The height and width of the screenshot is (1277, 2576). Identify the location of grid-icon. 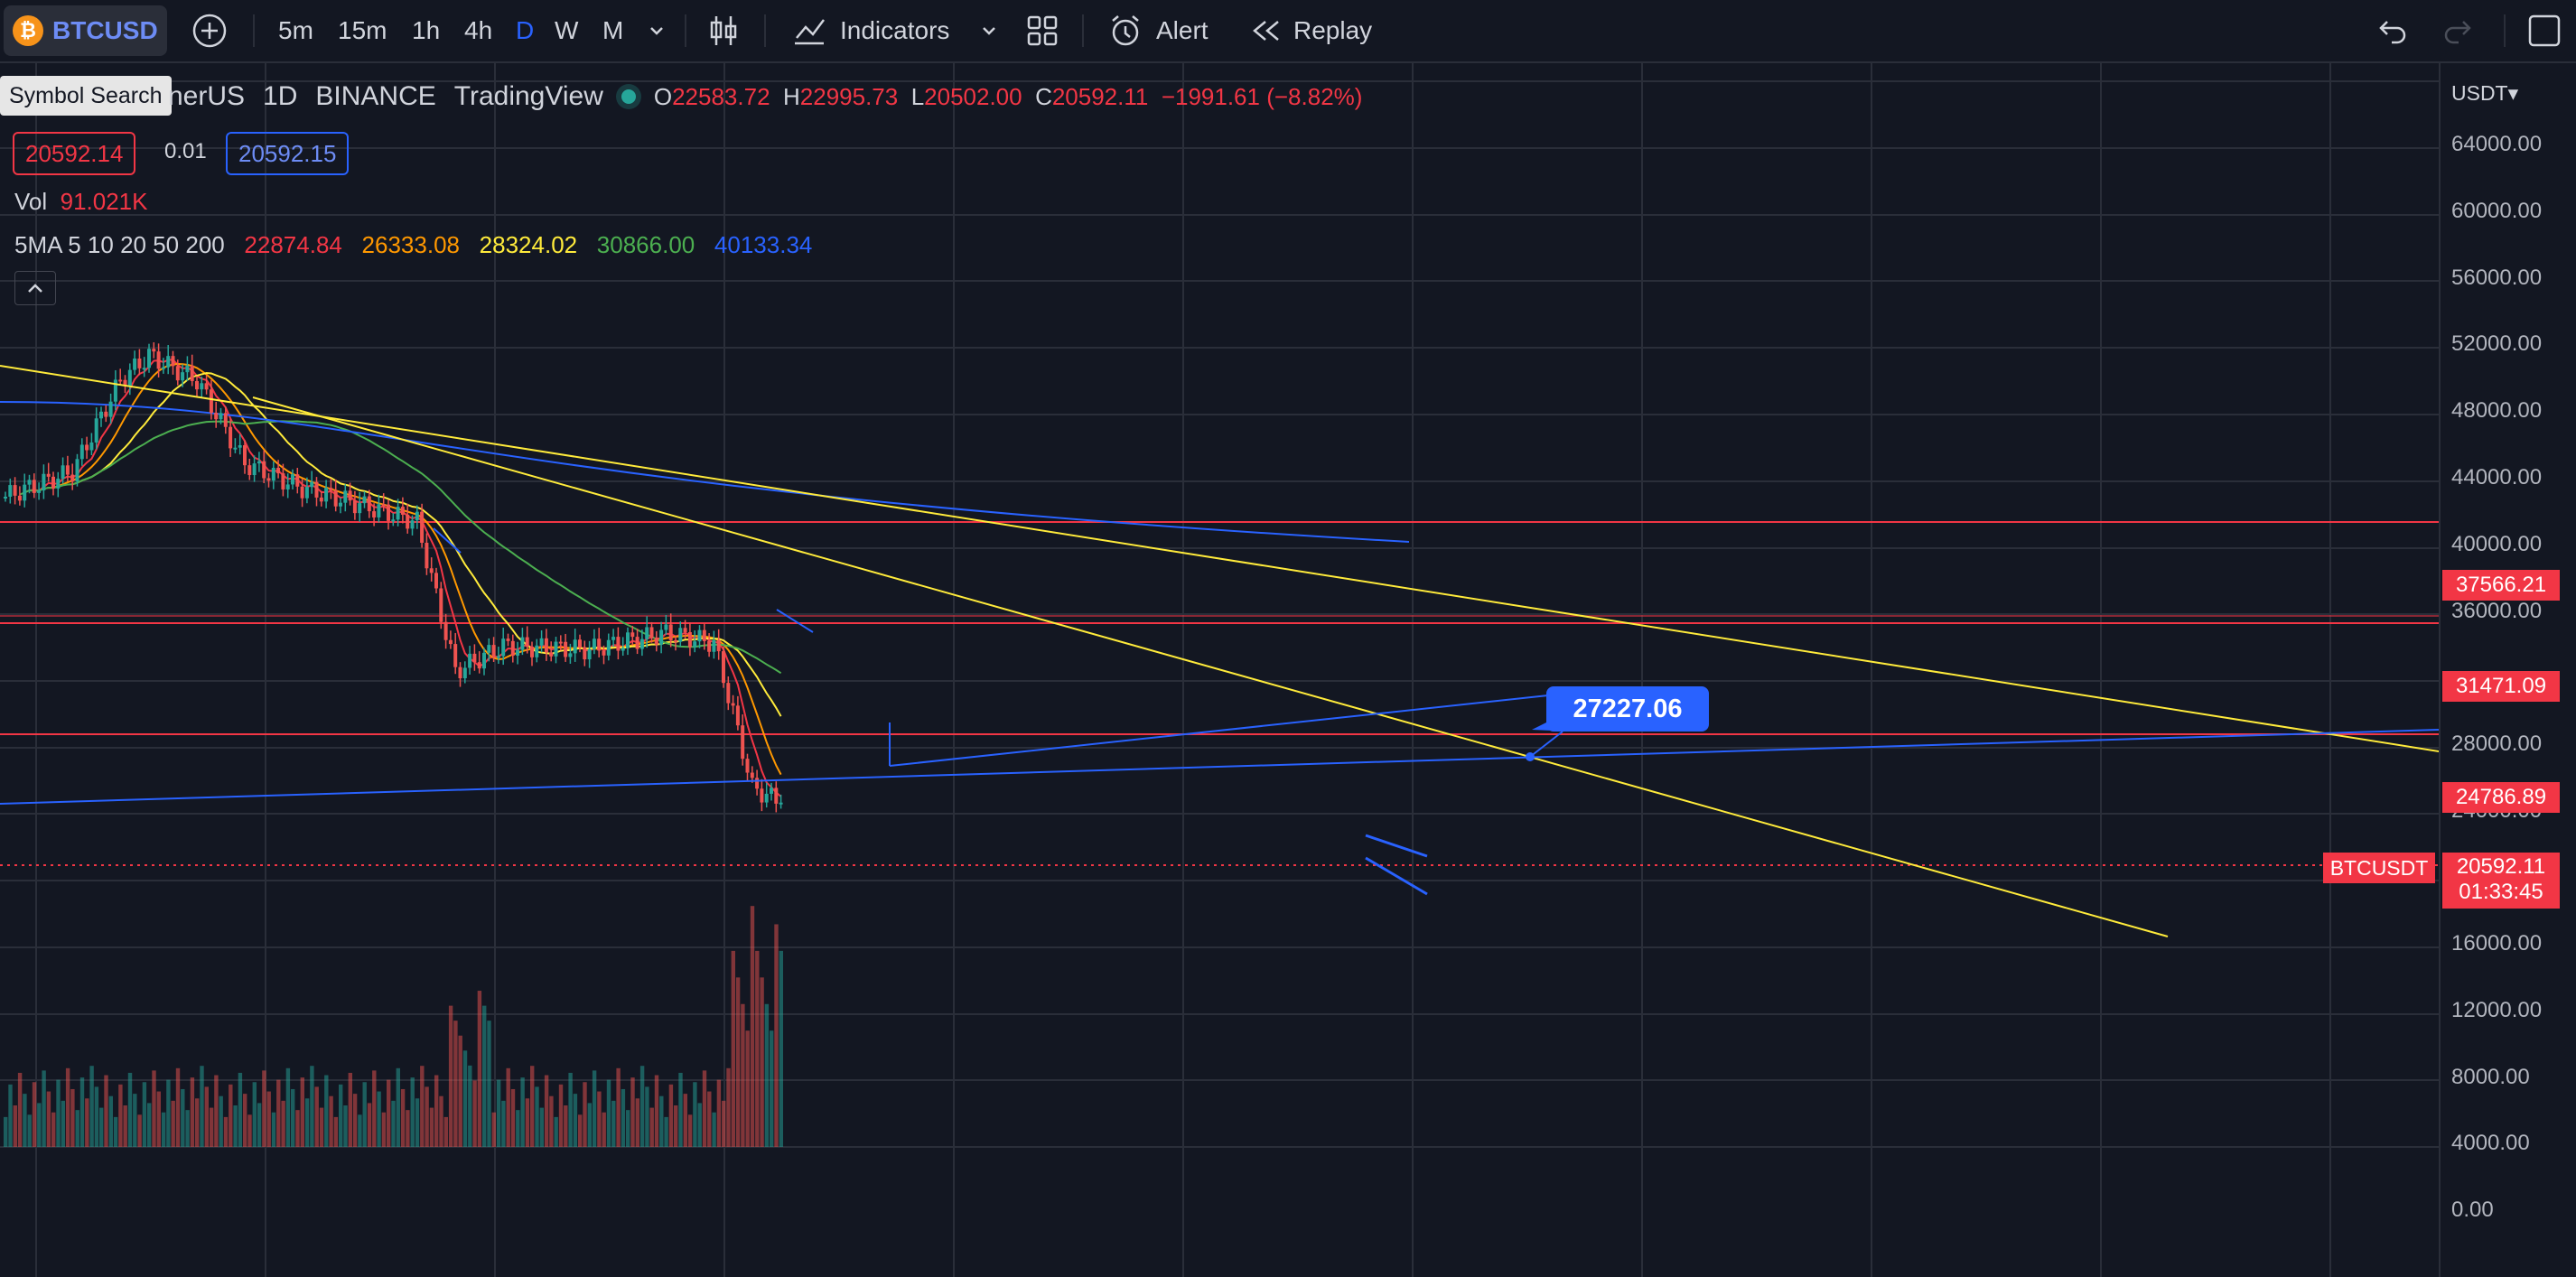
(1042, 31).